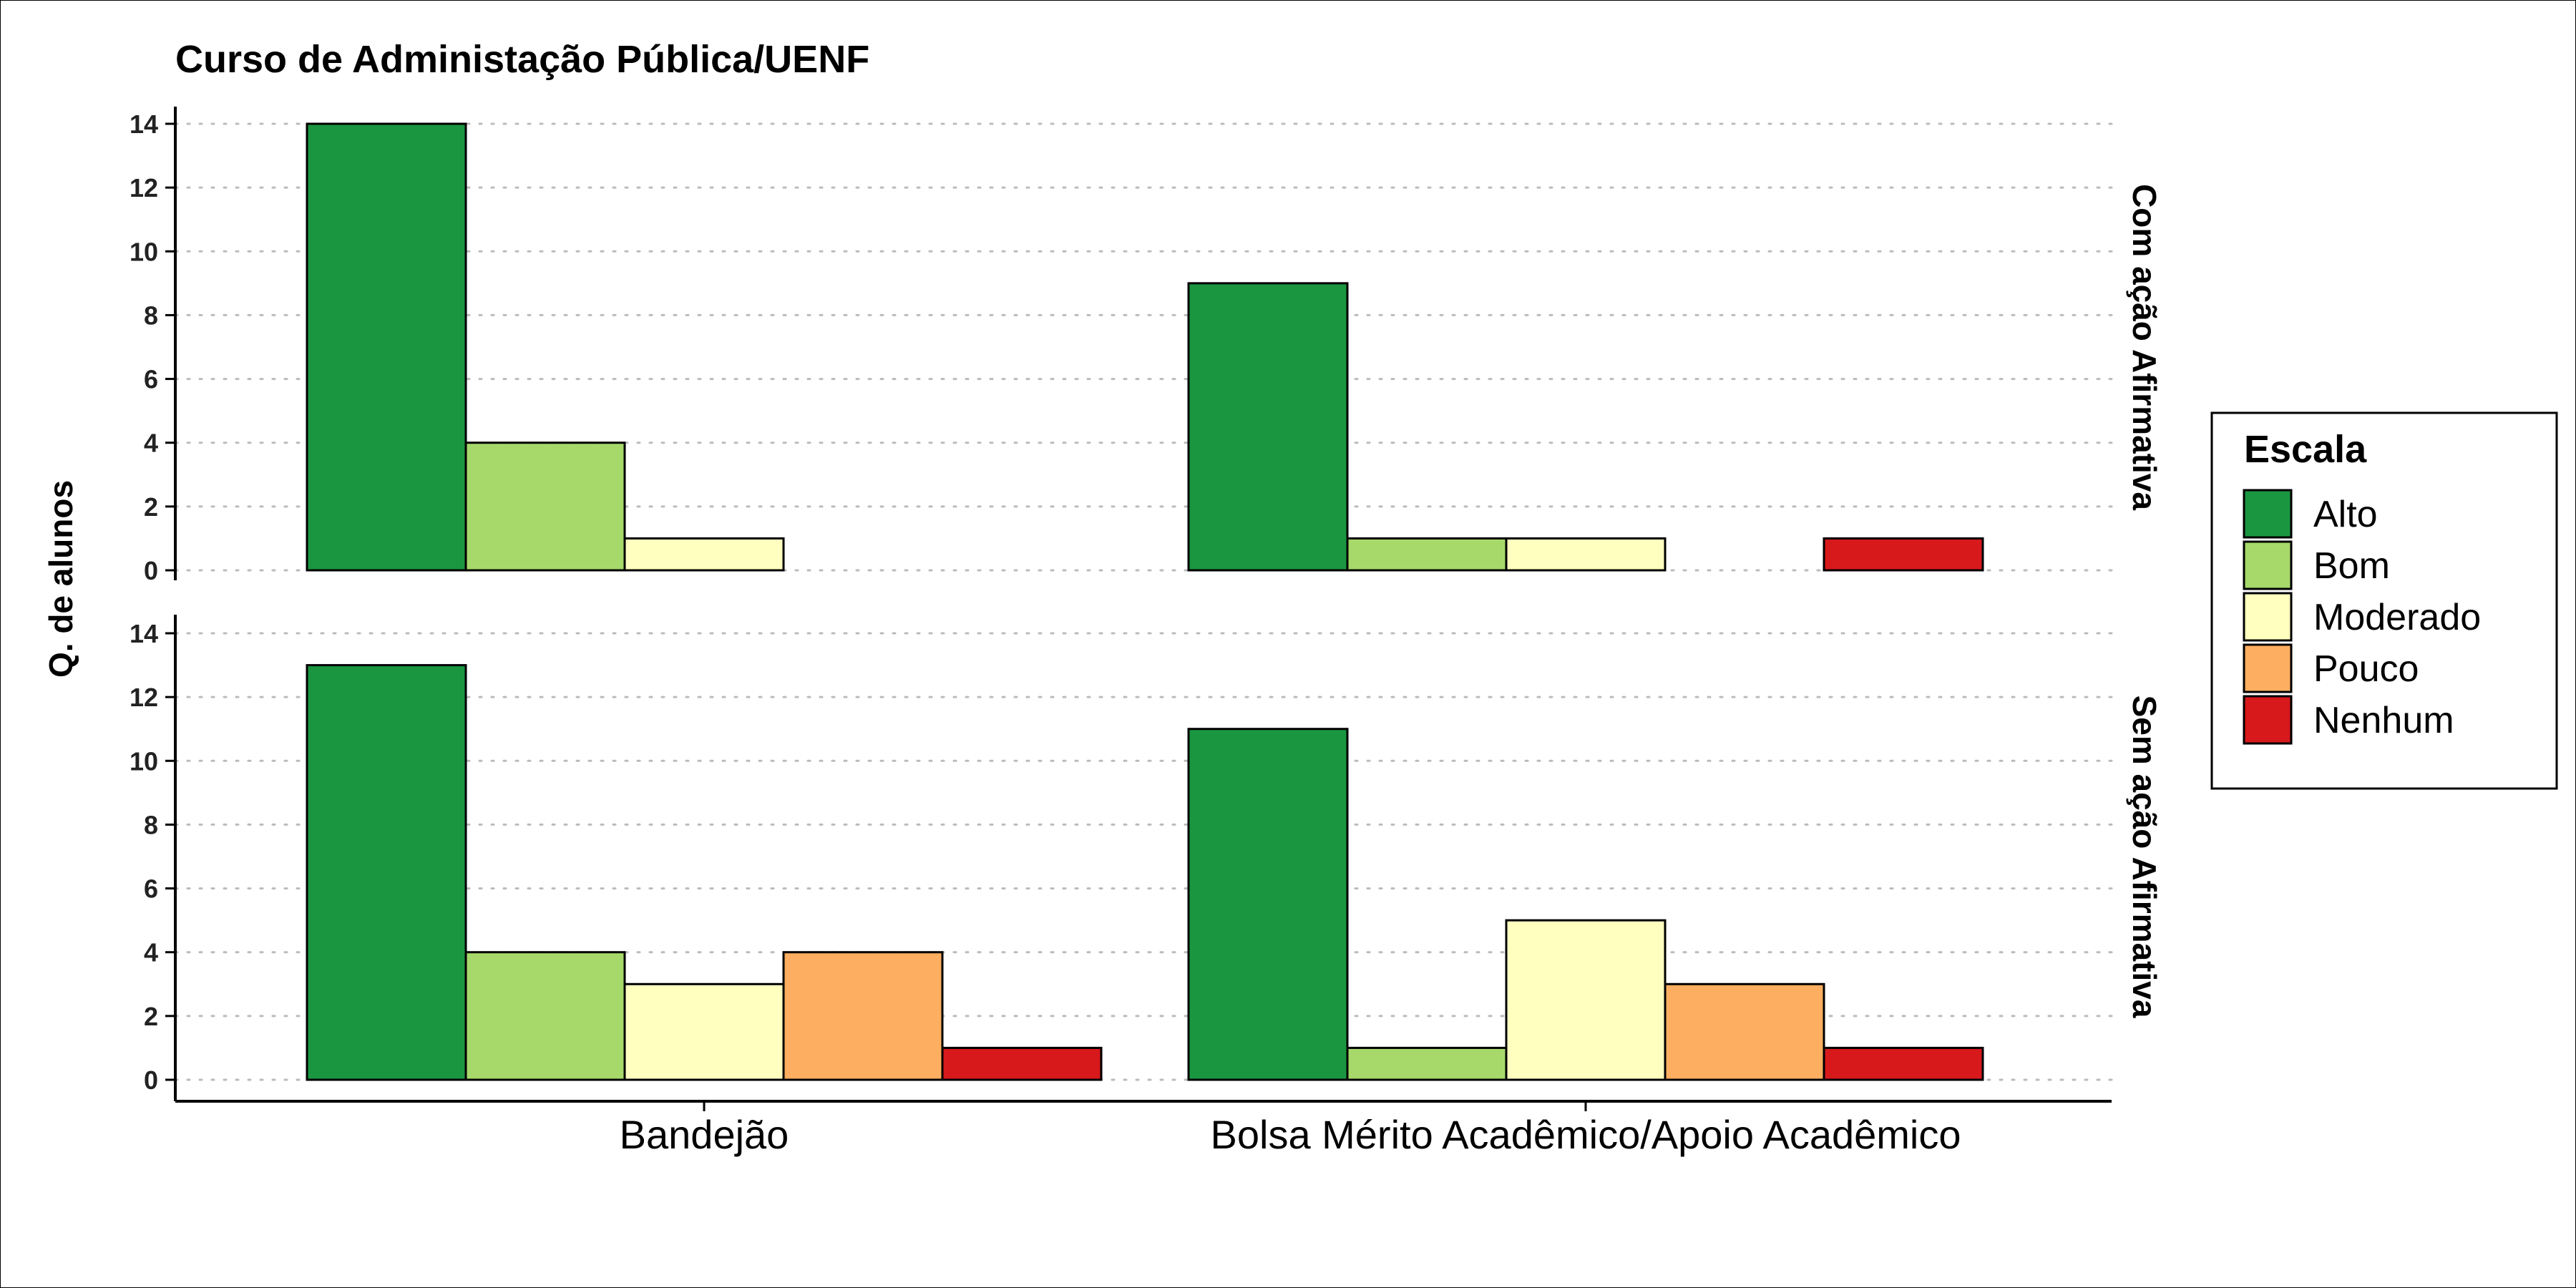 Image resolution: width=2576 pixels, height=1288 pixels. What do you see at coordinates (2144, 857) in the screenshot?
I see `facet-strip-label: Sem ação Afirmativa` at bounding box center [2144, 857].